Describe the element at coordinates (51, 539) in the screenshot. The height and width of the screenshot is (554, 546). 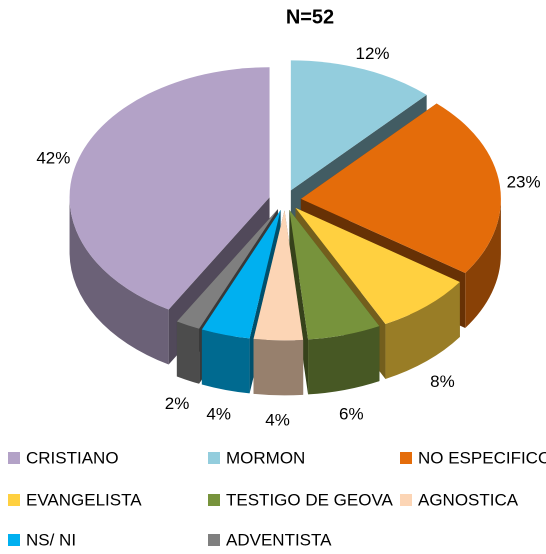
I see `legend-label: NS/ NI` at that location.